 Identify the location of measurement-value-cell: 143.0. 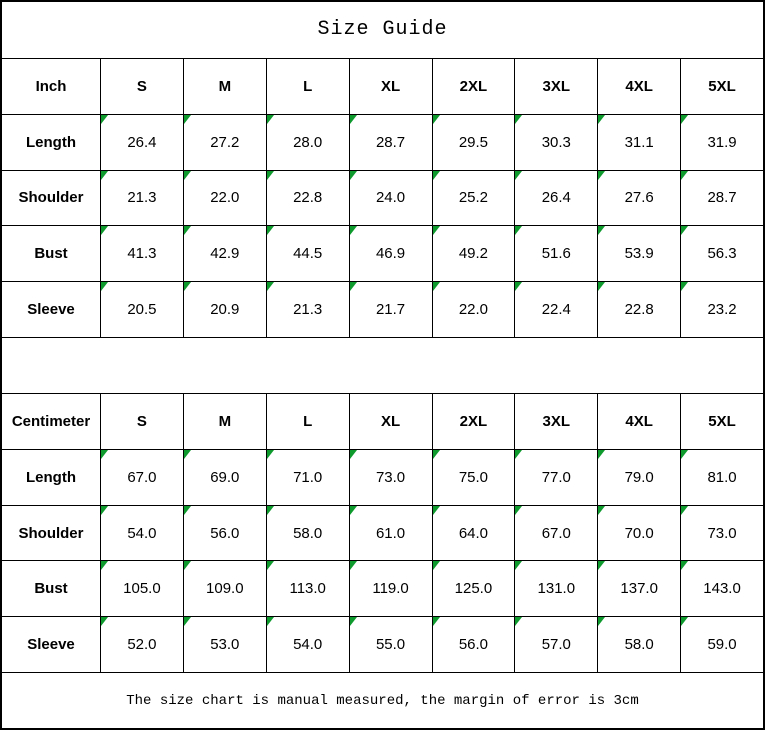
(721, 588).